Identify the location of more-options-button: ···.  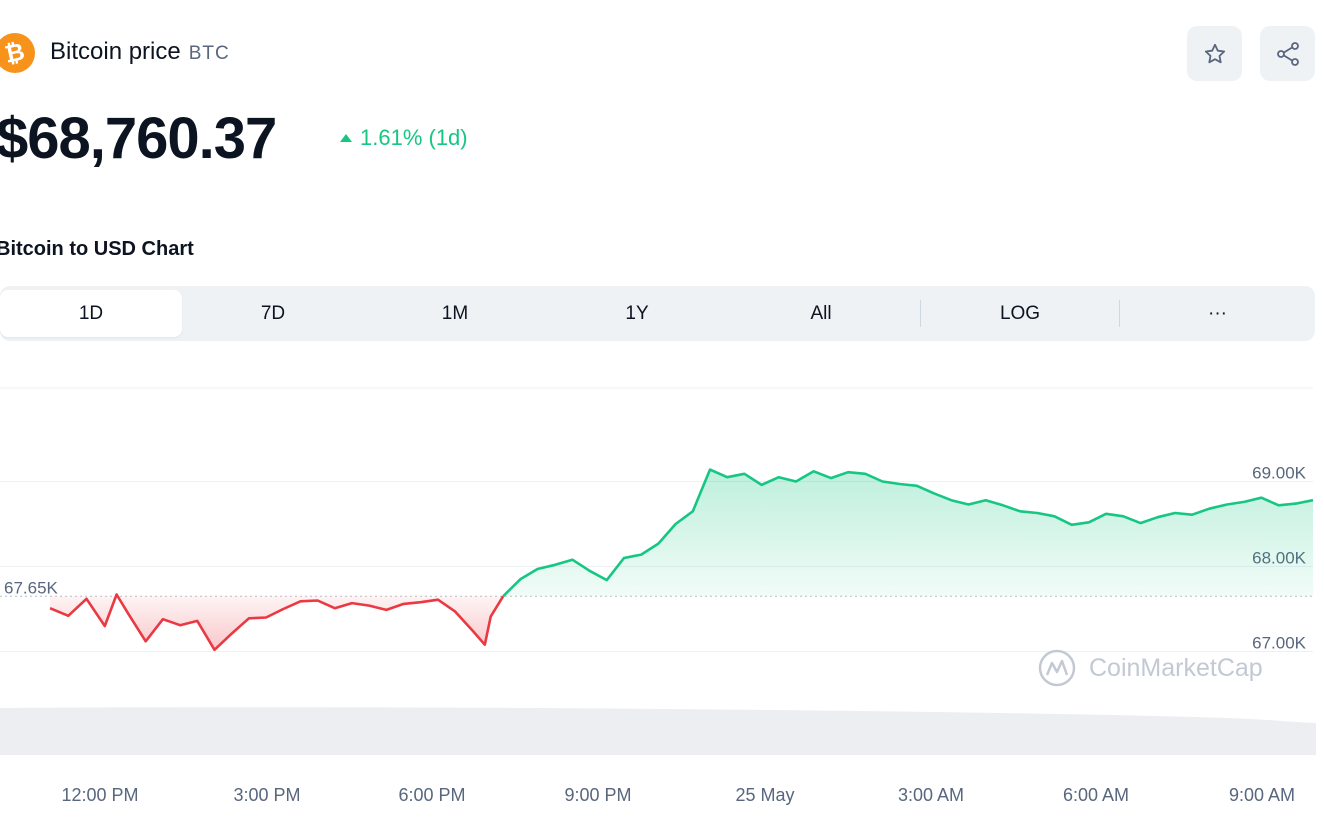
(1217, 313).